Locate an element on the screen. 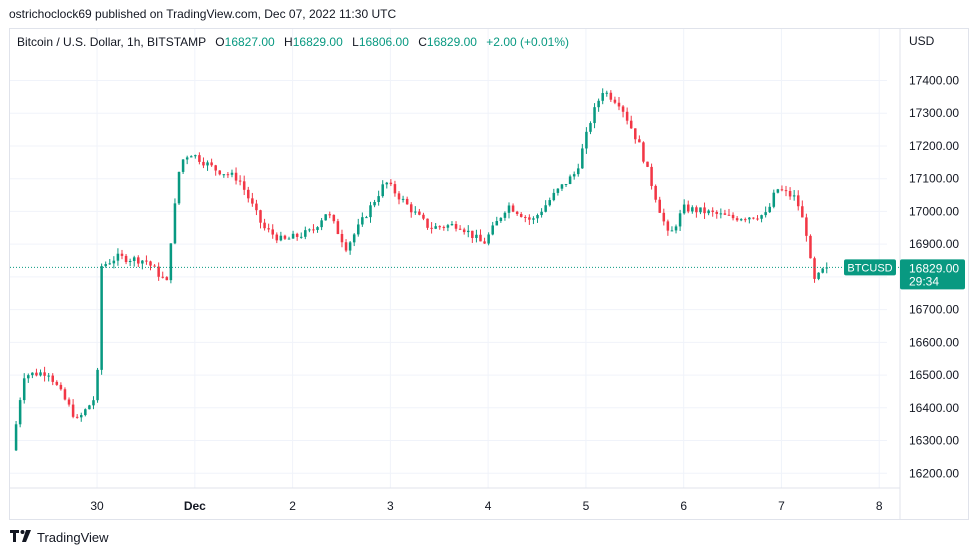  tradingview-logo-icon is located at coordinates (21, 537).